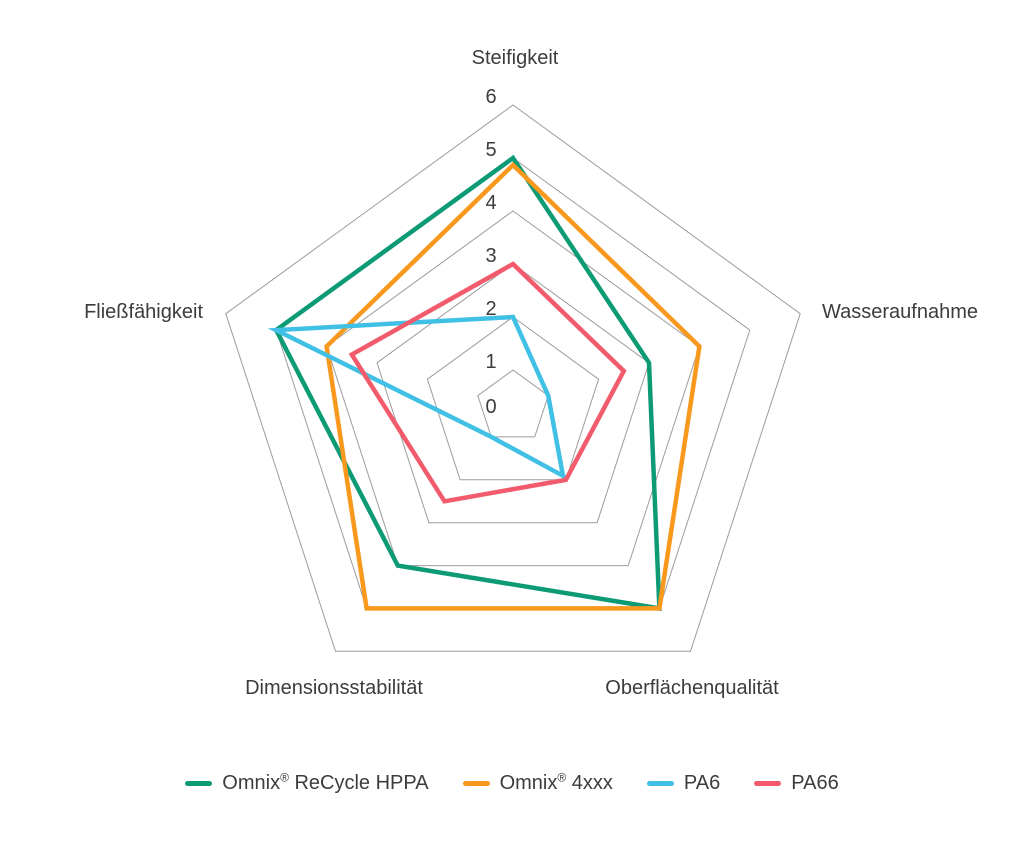 This screenshot has height=841, width=1024. I want to click on legend-label: PA6, so click(702, 783).